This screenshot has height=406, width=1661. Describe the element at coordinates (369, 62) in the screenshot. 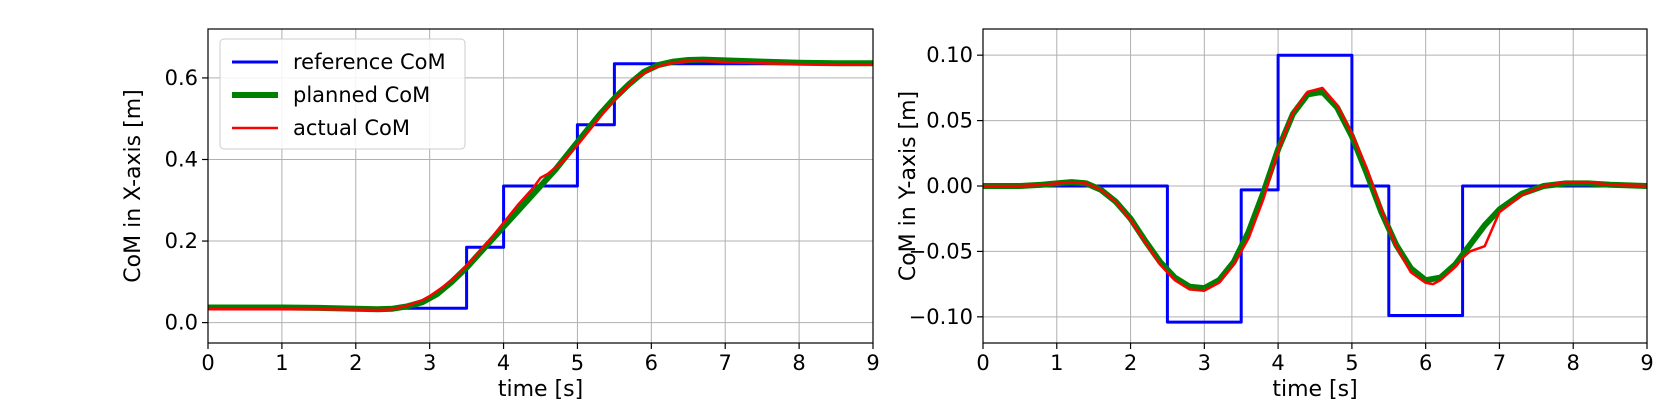

I see `legend-label: reference CoM` at that location.